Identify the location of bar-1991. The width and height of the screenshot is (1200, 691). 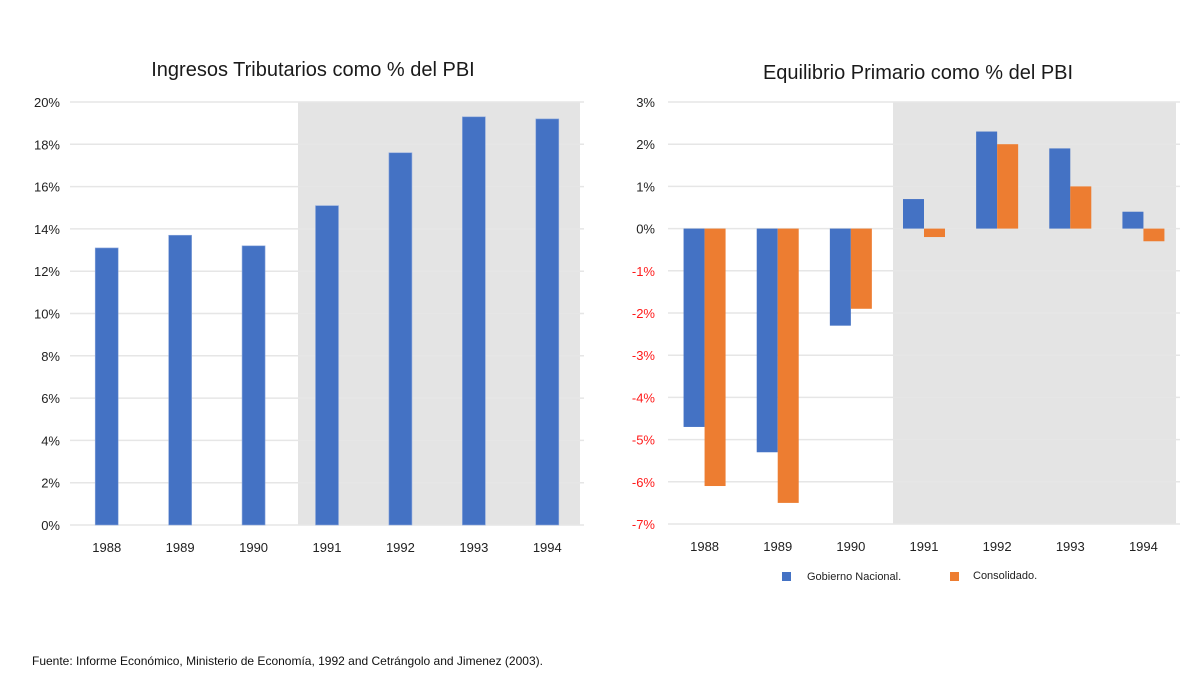
(327, 365).